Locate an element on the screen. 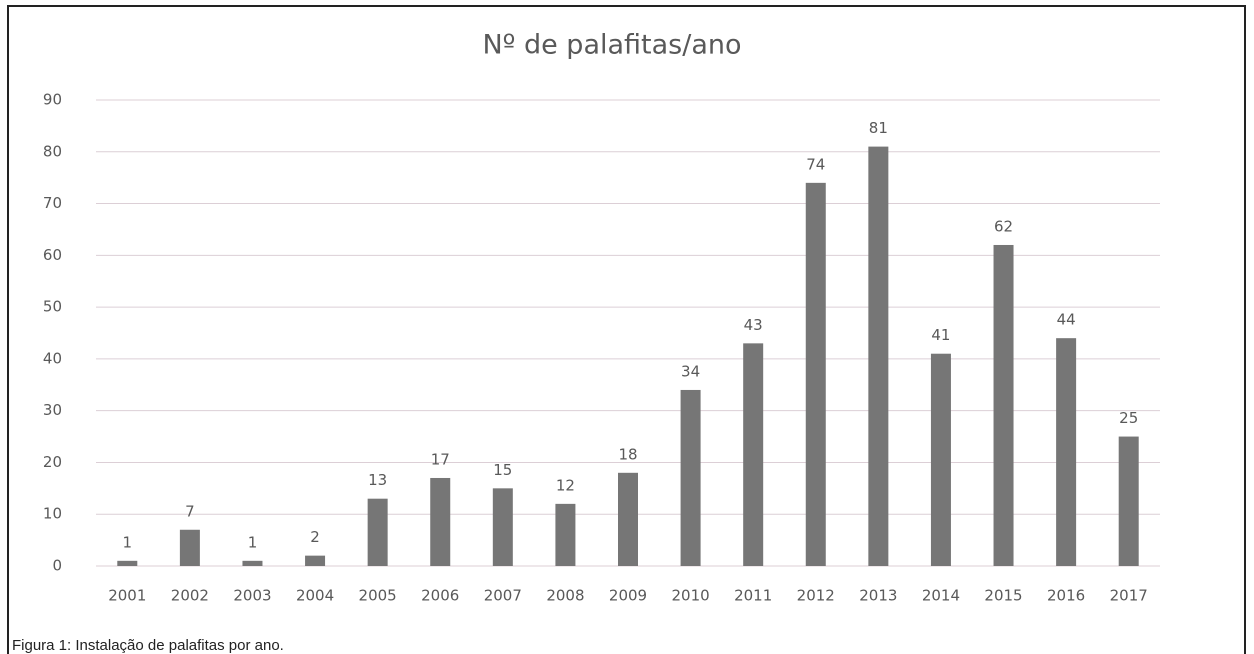 This screenshot has width=1254, height=654. data-label: 43 is located at coordinates (753, 325).